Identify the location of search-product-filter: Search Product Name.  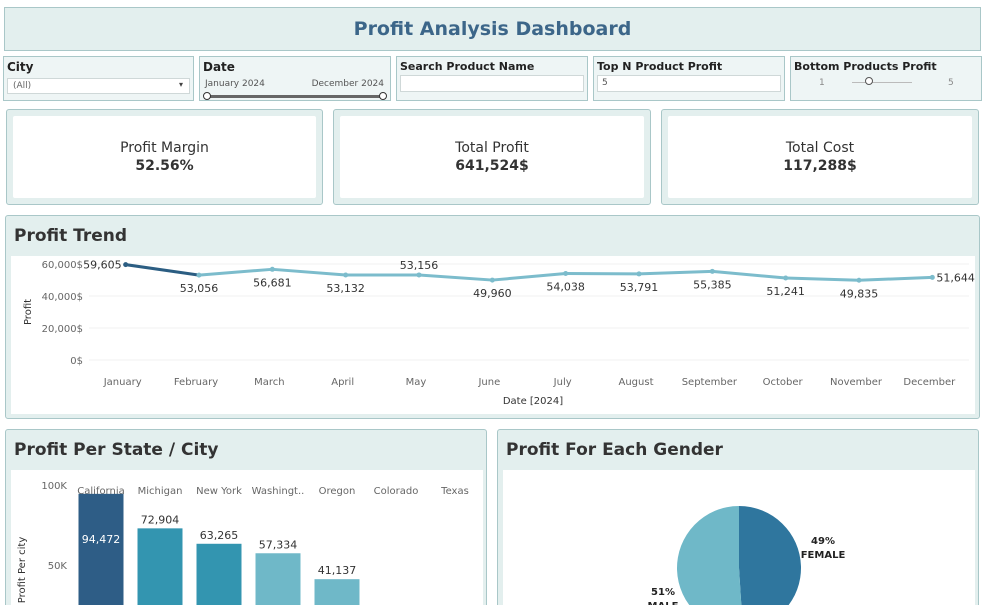
(492, 78).